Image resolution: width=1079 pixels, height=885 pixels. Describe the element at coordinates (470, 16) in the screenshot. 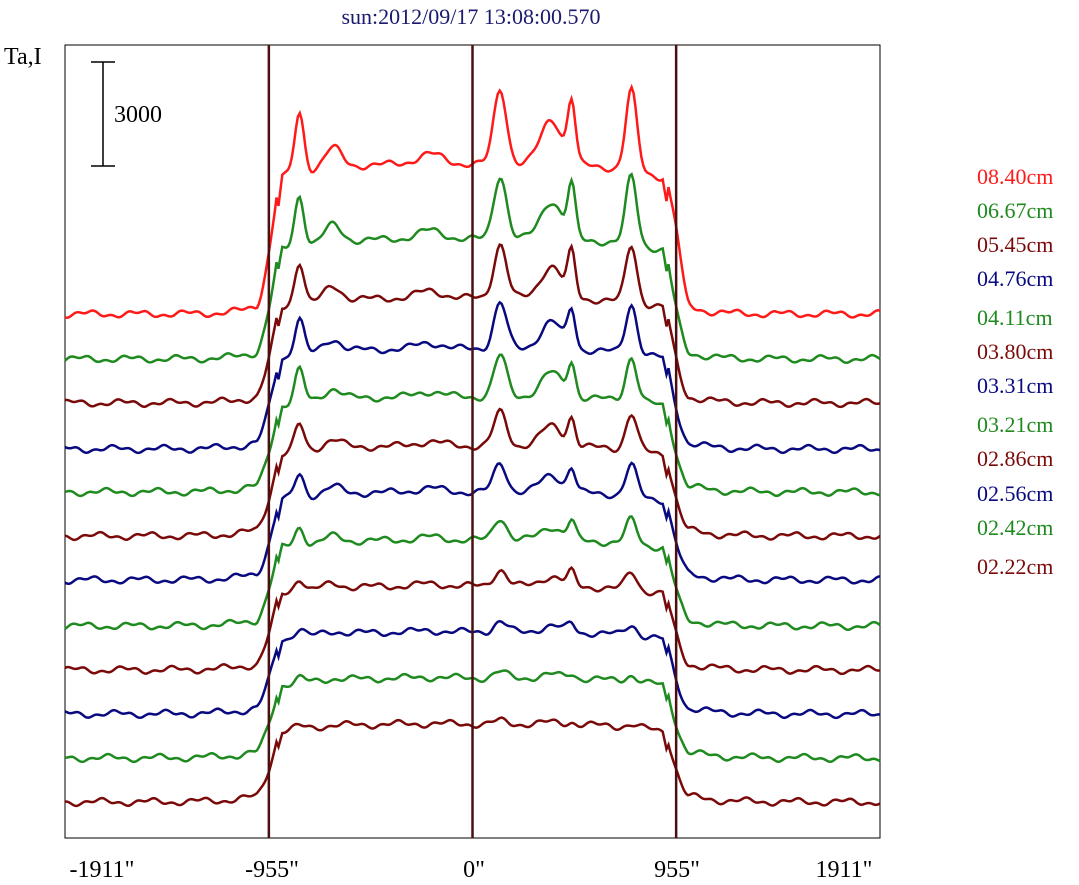

I see `chart-title: sun:2012/09/17 13:08:00.570` at that location.